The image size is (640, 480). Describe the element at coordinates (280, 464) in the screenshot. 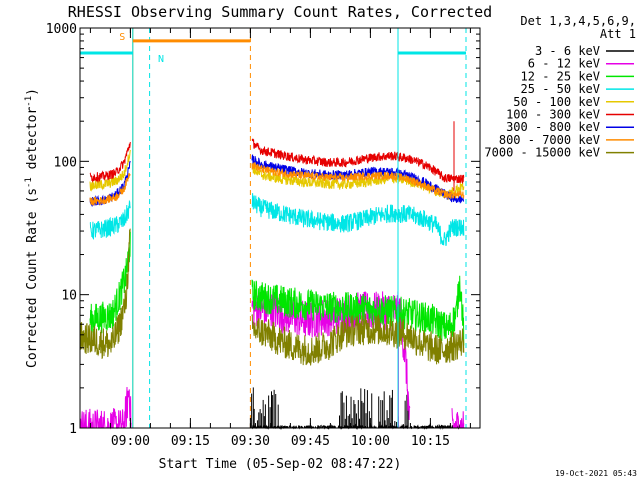

I see `x-axis-label: Start Time (05-Sep-02 08:47:22)` at that location.